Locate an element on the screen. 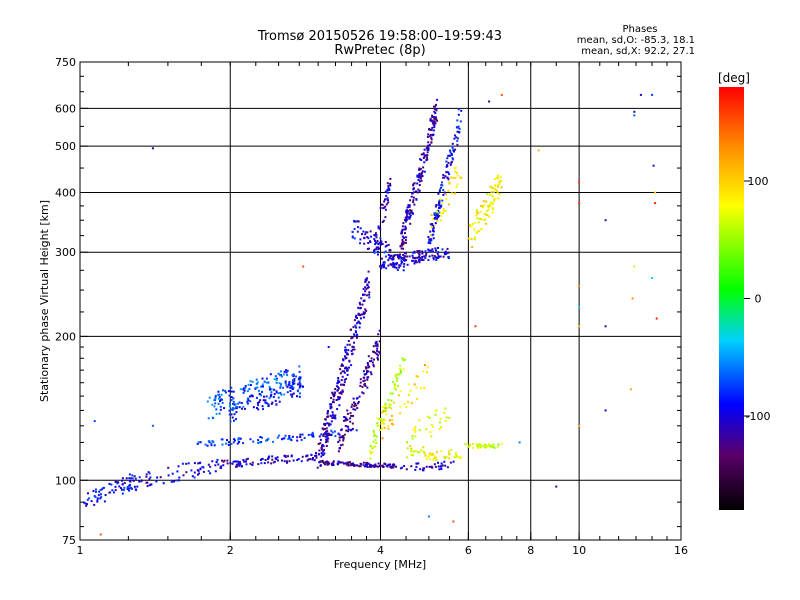  y-tick-label: 75 is located at coordinates (69, 540).